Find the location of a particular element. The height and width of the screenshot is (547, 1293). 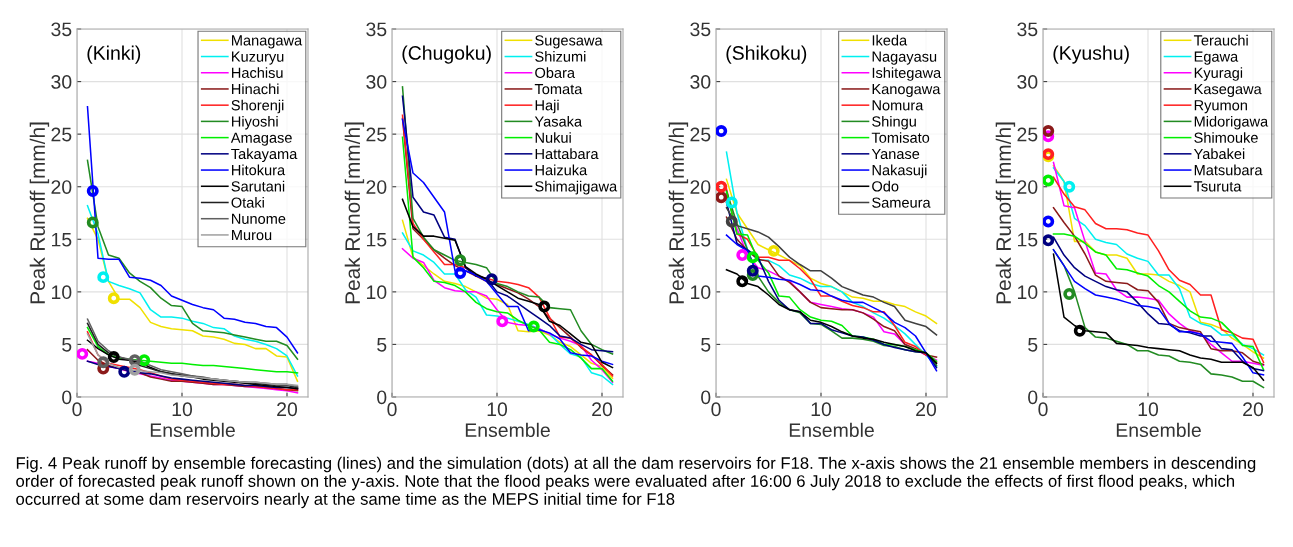

caption: Fig. 4 Peak runoff by ensemble forecasting (lines) and the simulation (dots) at all the dam reservoirs for F18. The x-axis shows the 21 ensemble members in descending order of forecasted peak runoff shown on the y-axis. Note that the flood peaks were evaluated after 16:00 6 July 2018 to exclude the effects of first flood peaks, which occurred at some dam reservoirs nearly at the same time as the MEPS initial time for F18 is located at coordinates (636, 482).